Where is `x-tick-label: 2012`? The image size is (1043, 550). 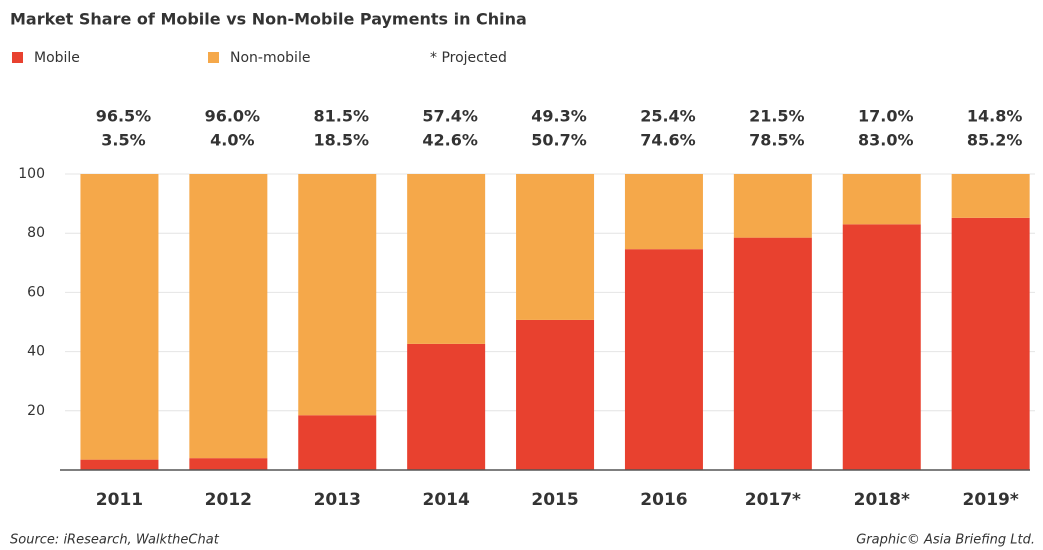
x-tick-label: 2012 is located at coordinates (228, 500).